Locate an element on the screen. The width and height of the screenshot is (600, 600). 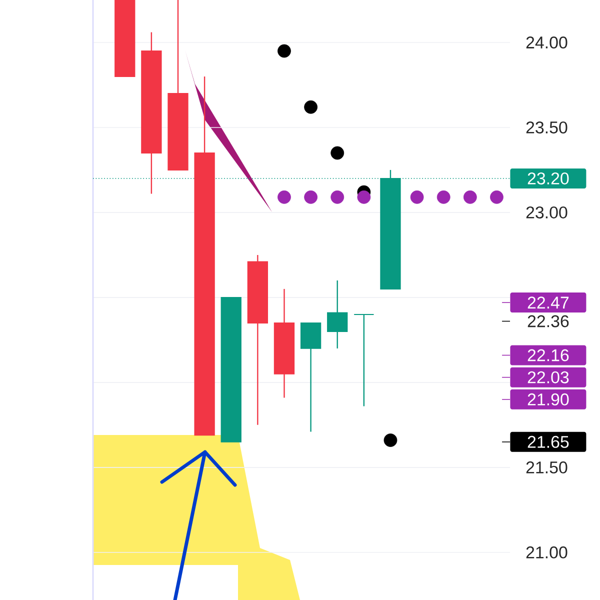
y-tick-label: 24.00 is located at coordinates (547, 42).